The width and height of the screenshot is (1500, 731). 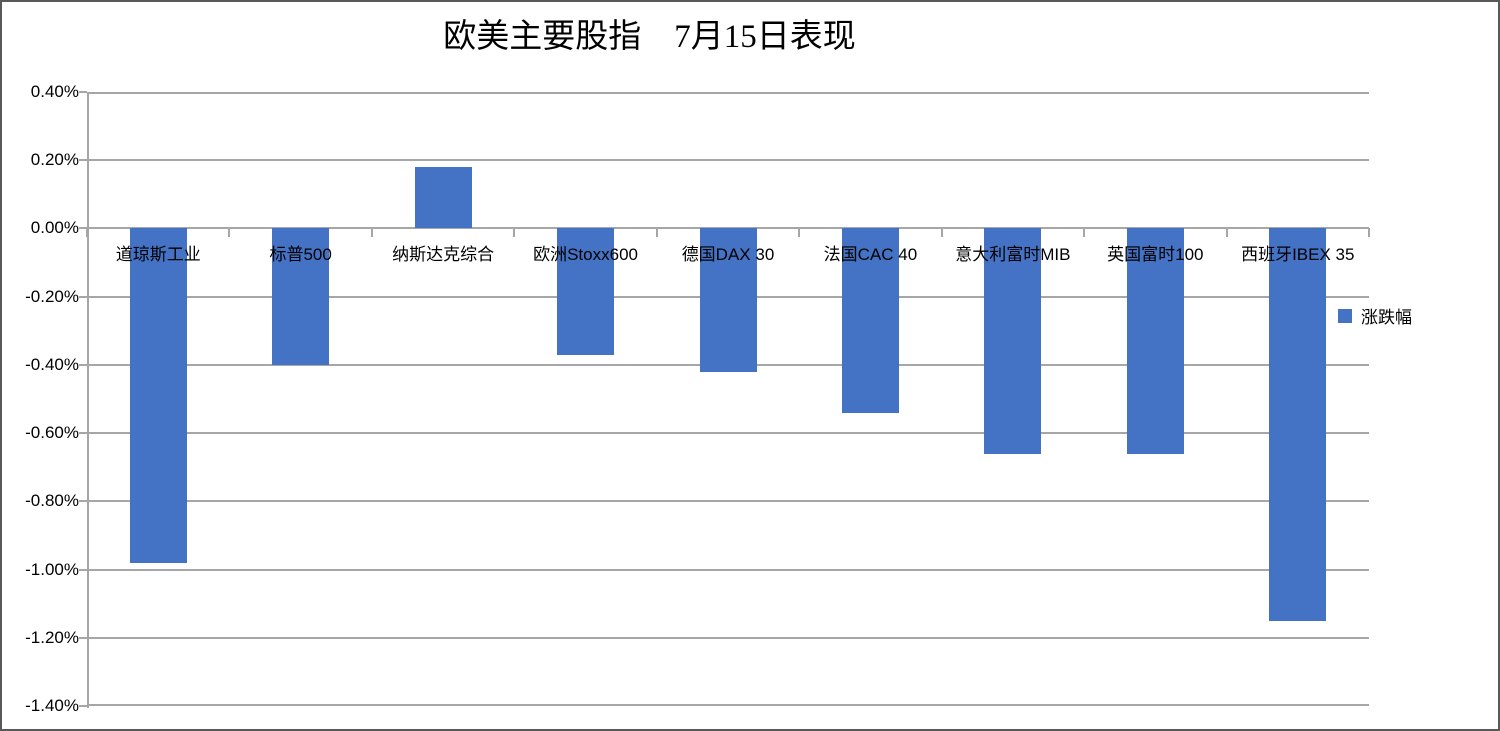 What do you see at coordinates (158, 255) in the screenshot?
I see `category-label: 道琼斯工业` at bounding box center [158, 255].